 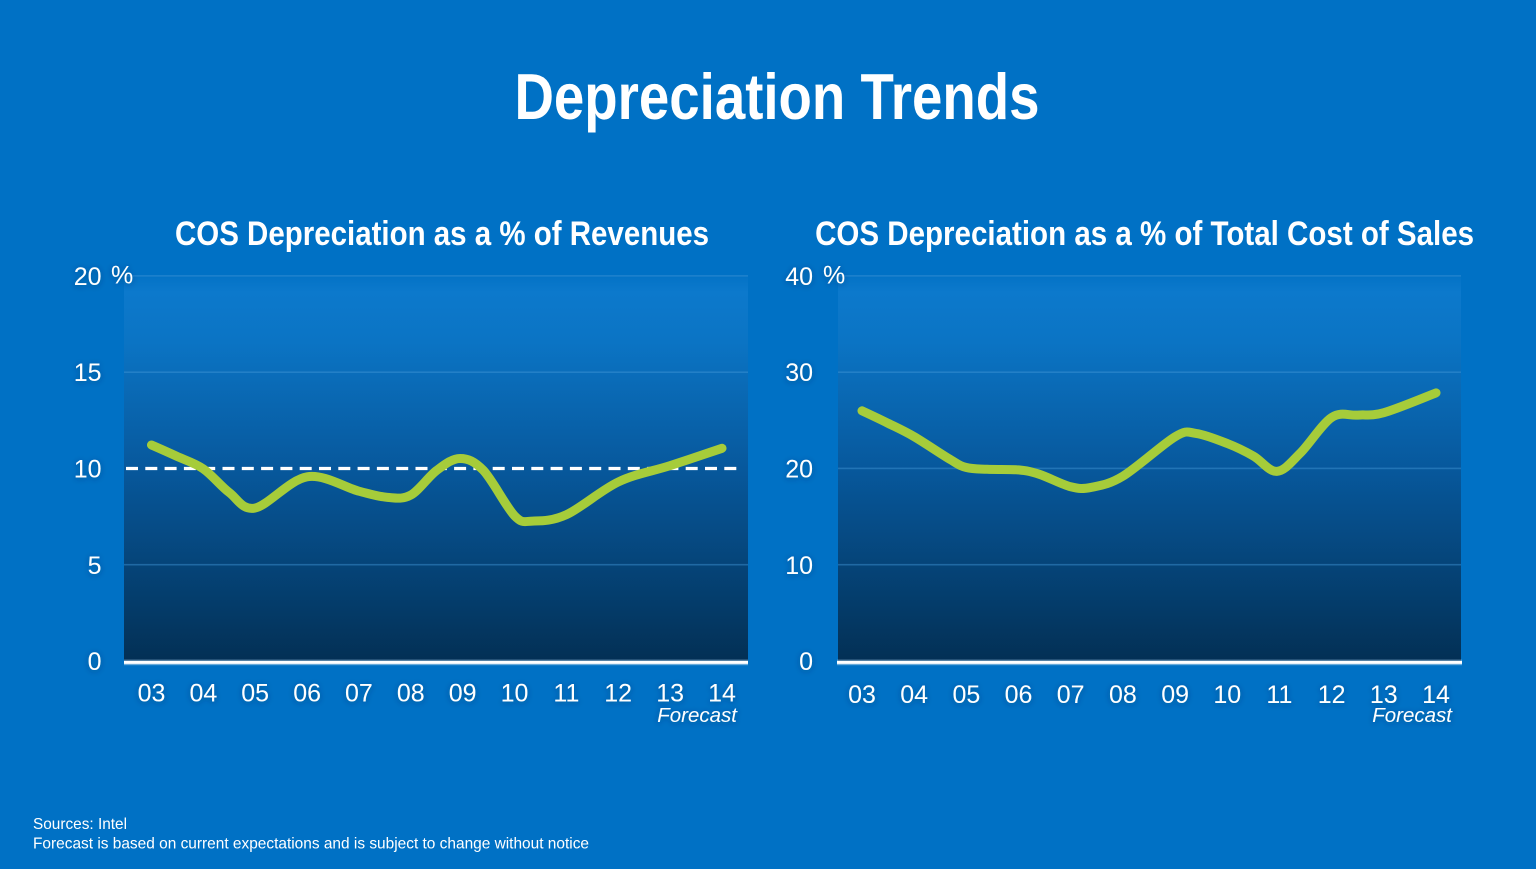 What do you see at coordinates (88, 373) in the screenshot?
I see `svg-text: 15` at bounding box center [88, 373].